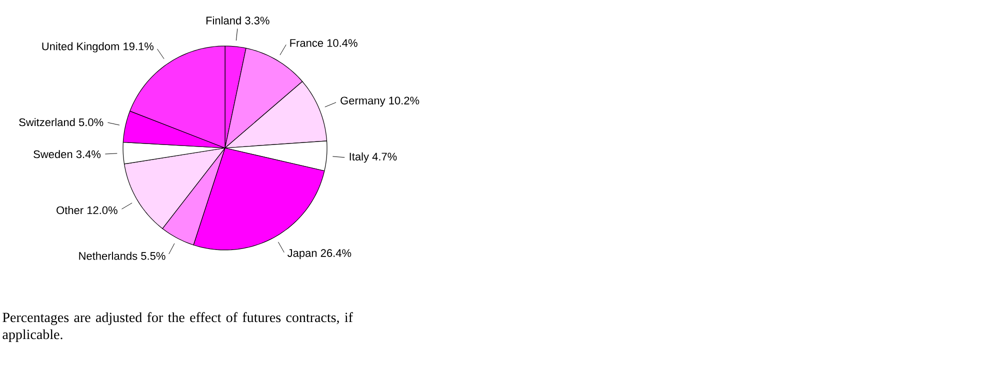 This screenshot has width=983, height=372. What do you see at coordinates (384, 156) in the screenshot?
I see `data-label: 4.7%` at bounding box center [384, 156].